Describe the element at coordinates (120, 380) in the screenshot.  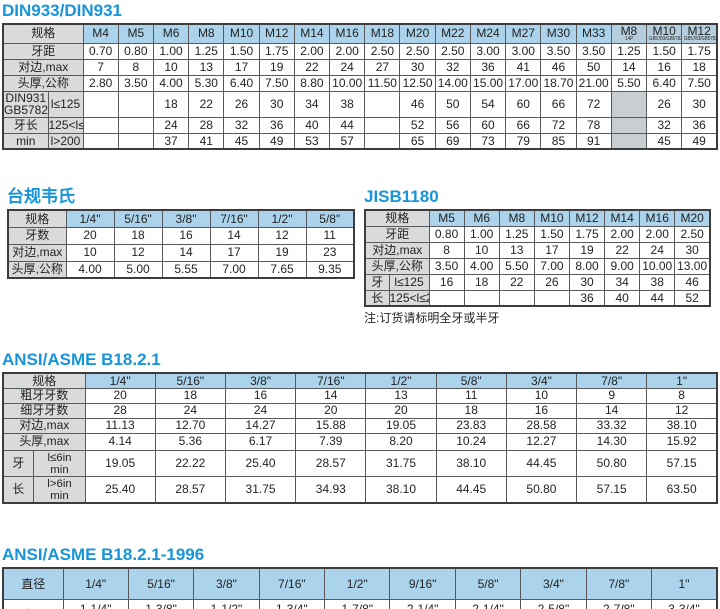
I see `column-header-cell: 1/4"` at that location.